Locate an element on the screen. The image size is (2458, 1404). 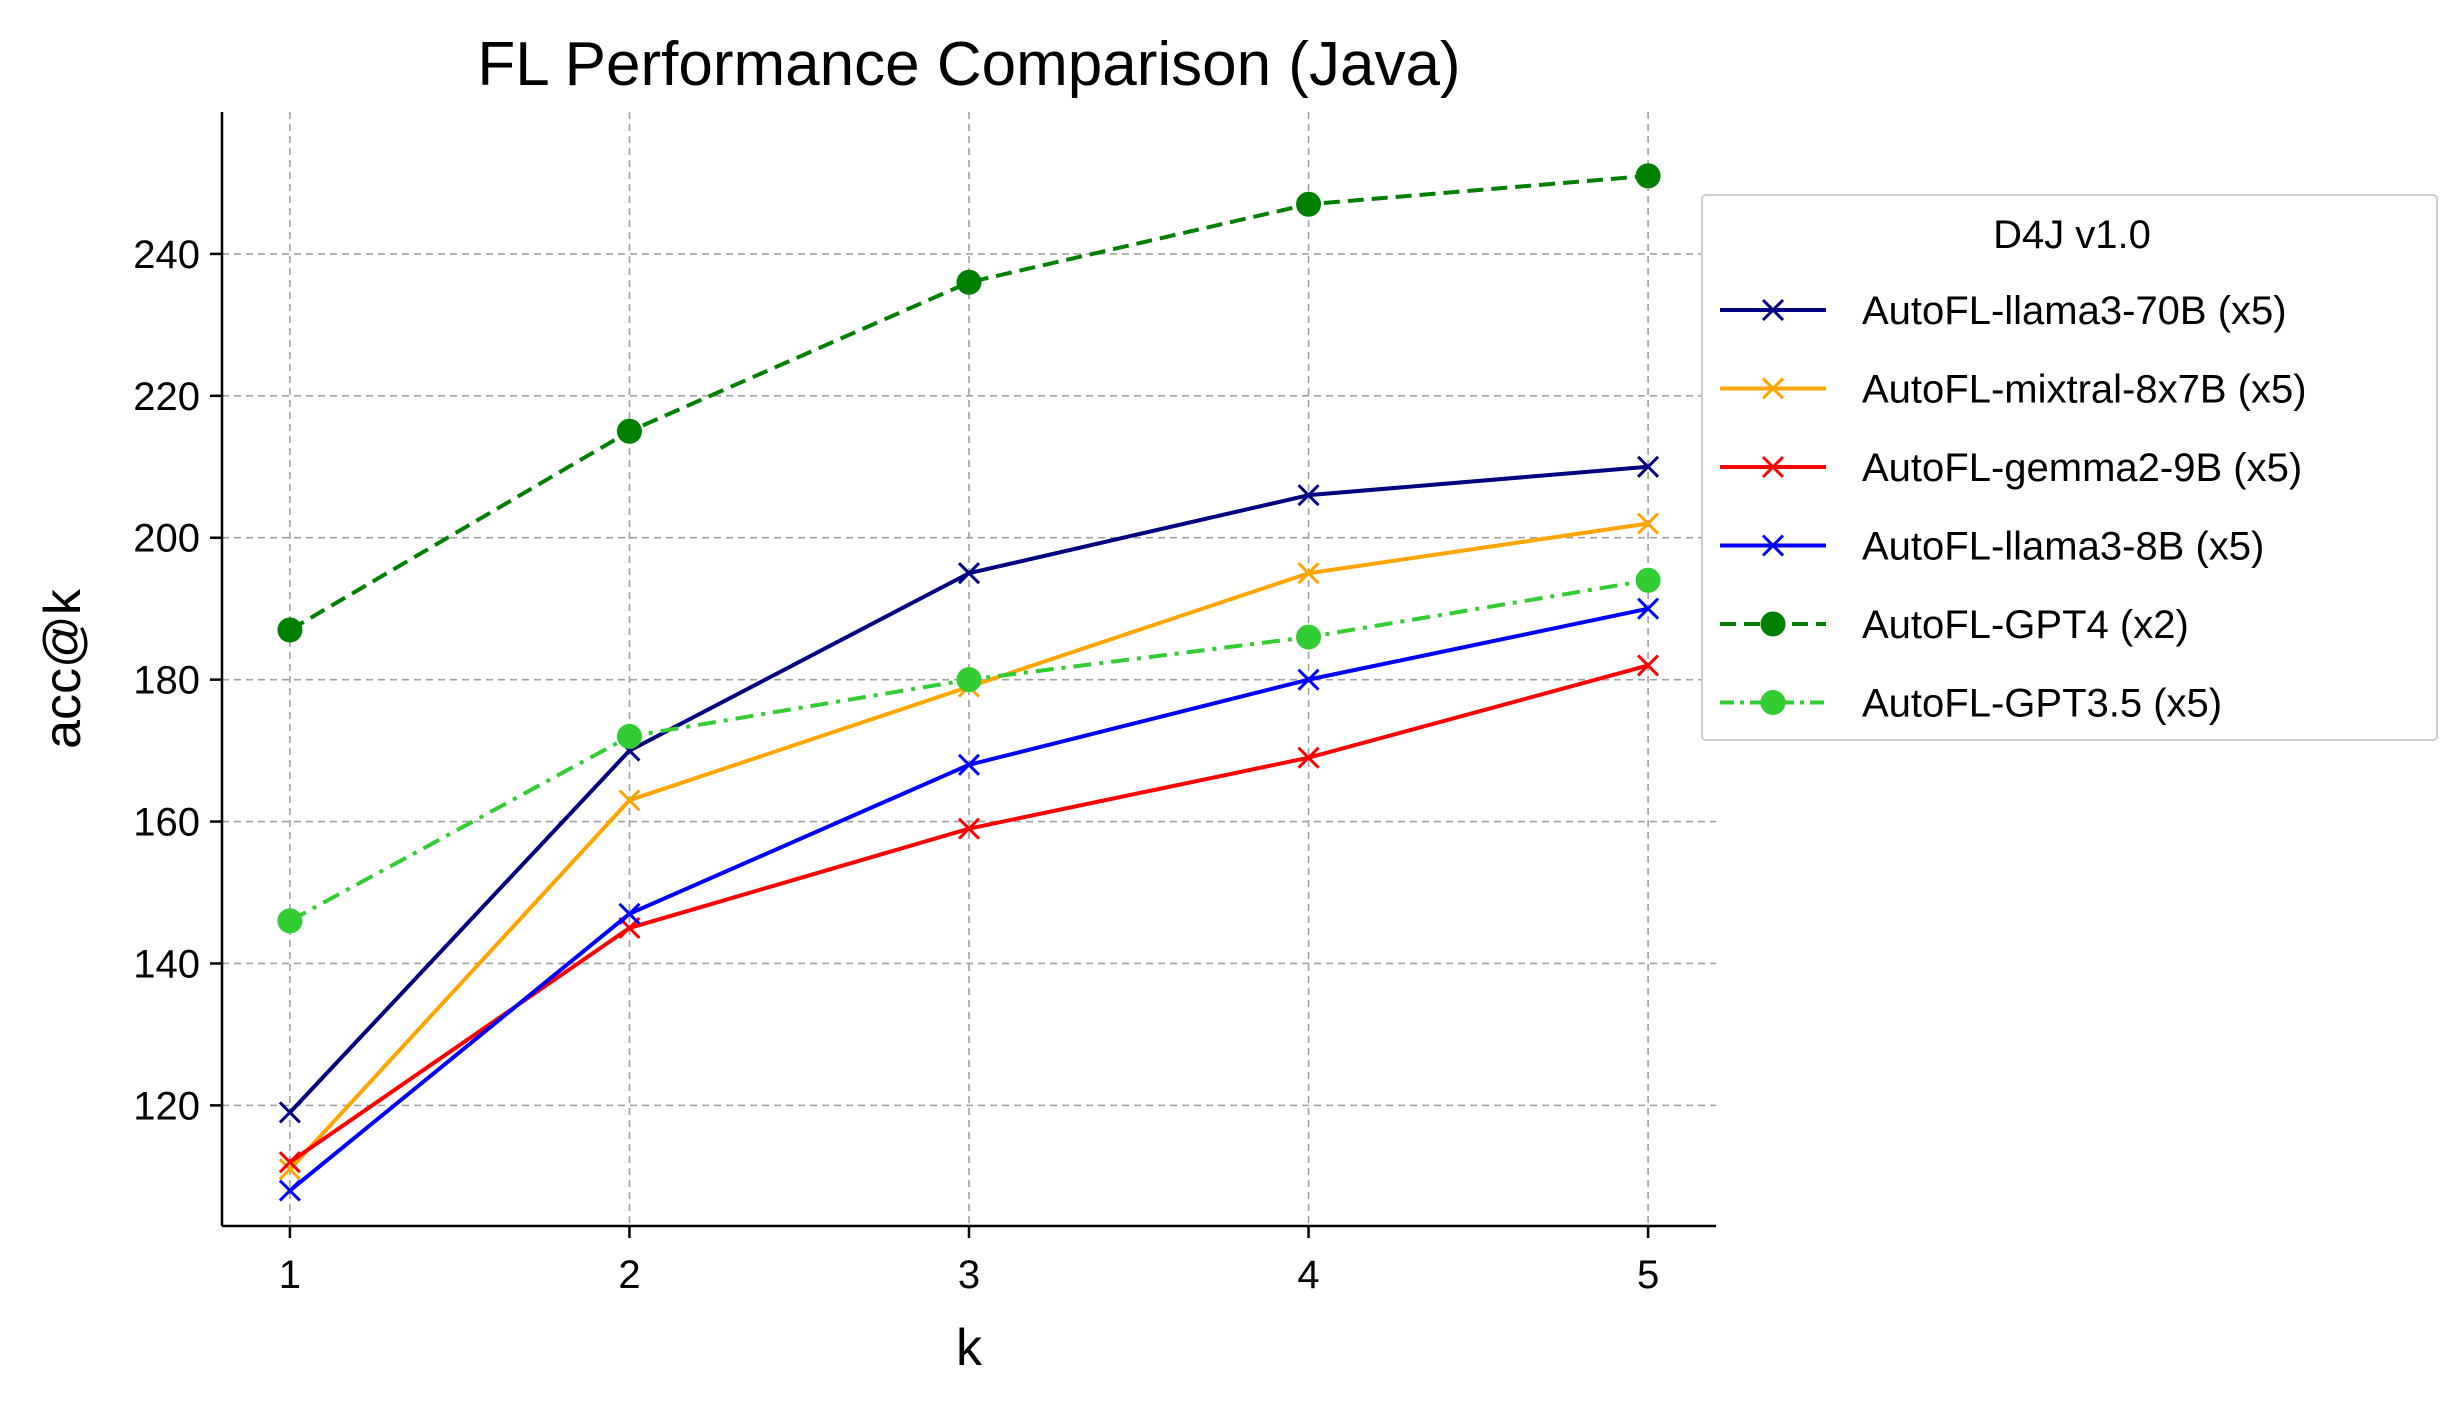
legend-label: AutoFL-GPT3.5 (x5) is located at coordinates (2042, 704).